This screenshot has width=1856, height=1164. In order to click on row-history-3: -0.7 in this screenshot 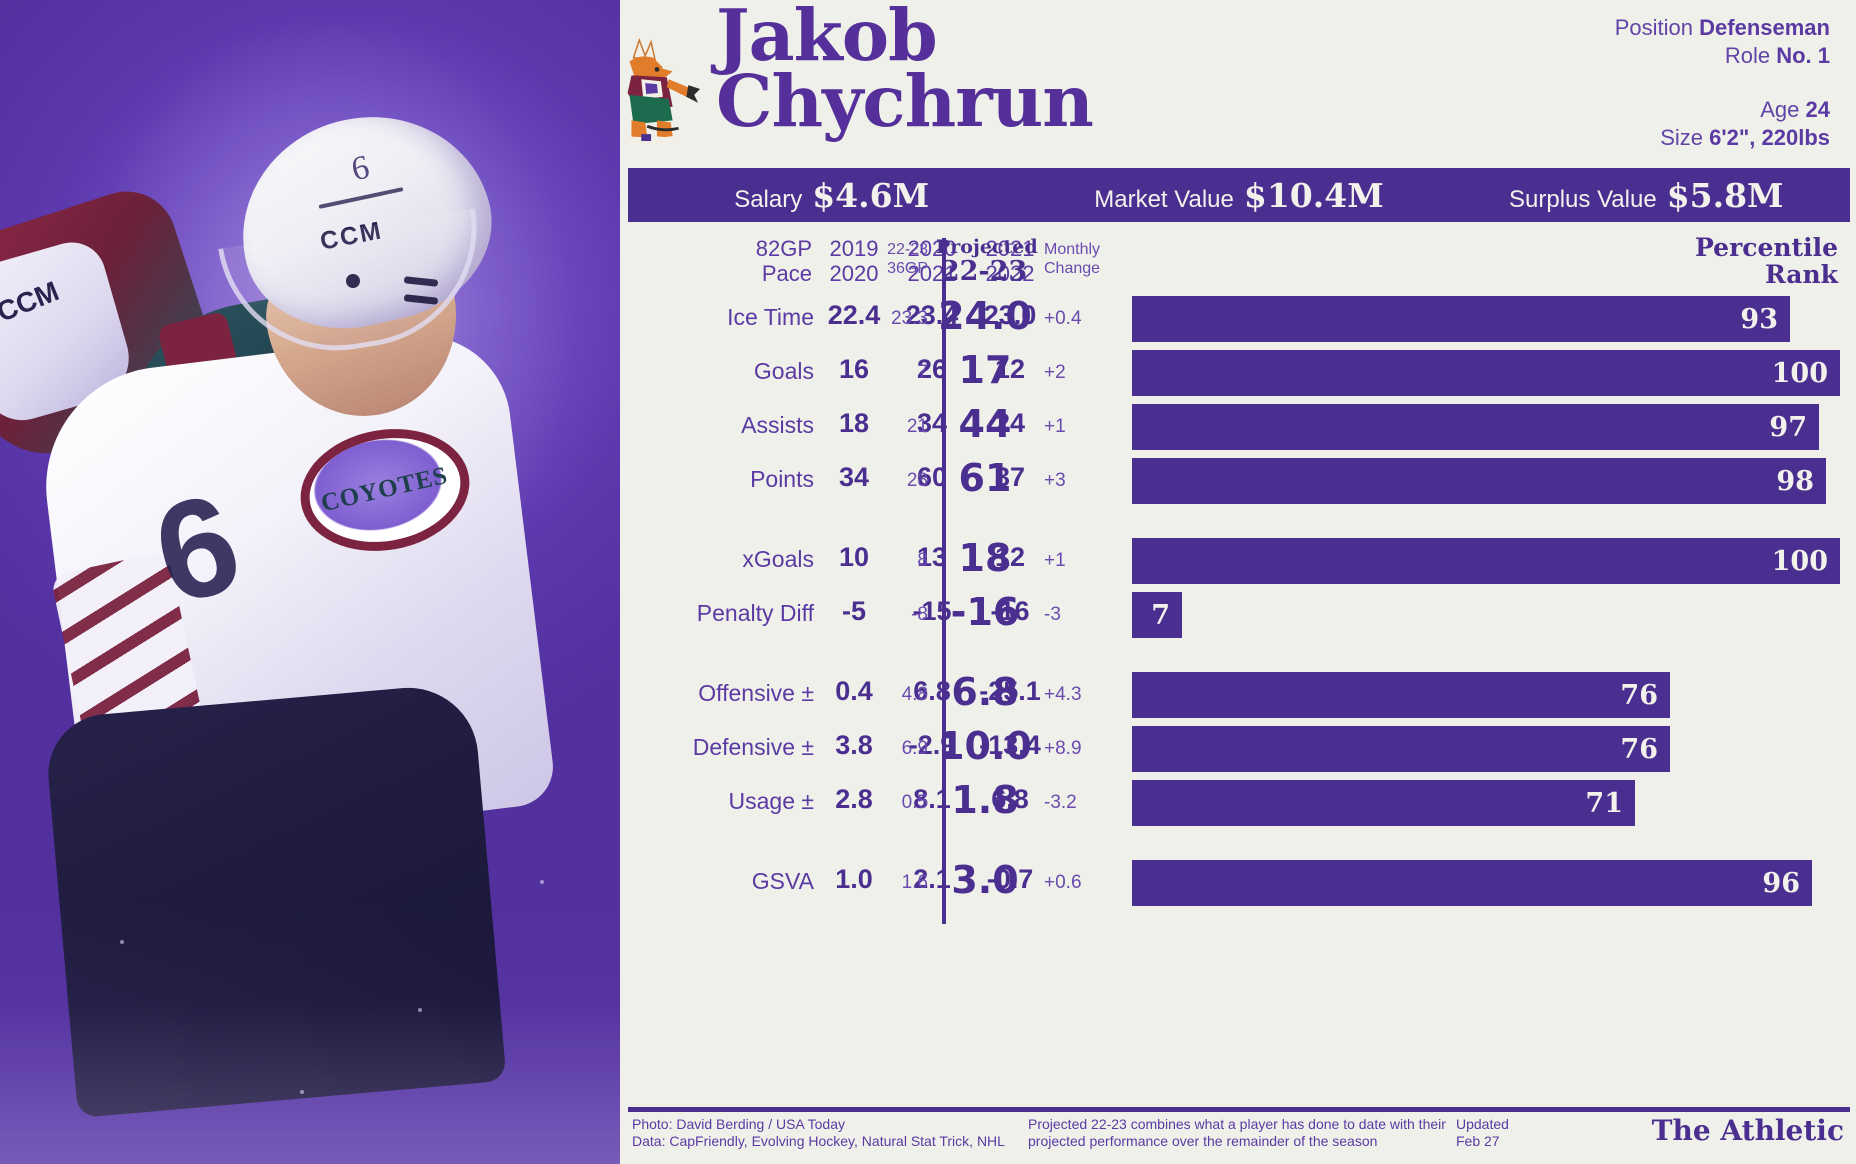, I will do `click(1010, 879)`.